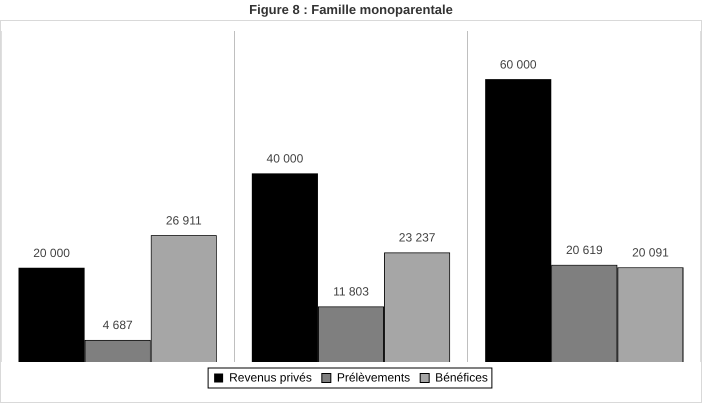 The width and height of the screenshot is (702, 403). I want to click on legend-label: Prélèvements, so click(373, 377).